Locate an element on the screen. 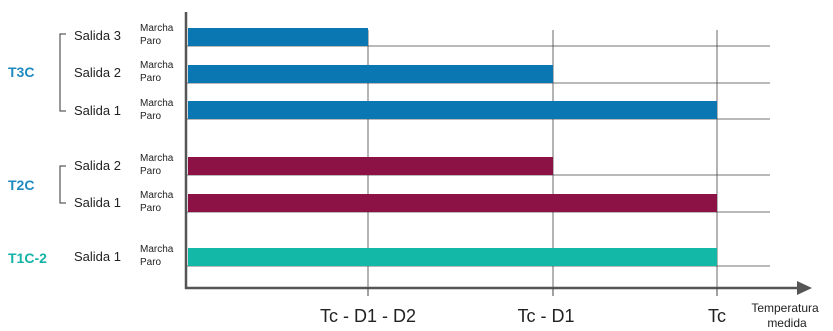  x-axis-label-line2: medida is located at coordinates (787, 323).